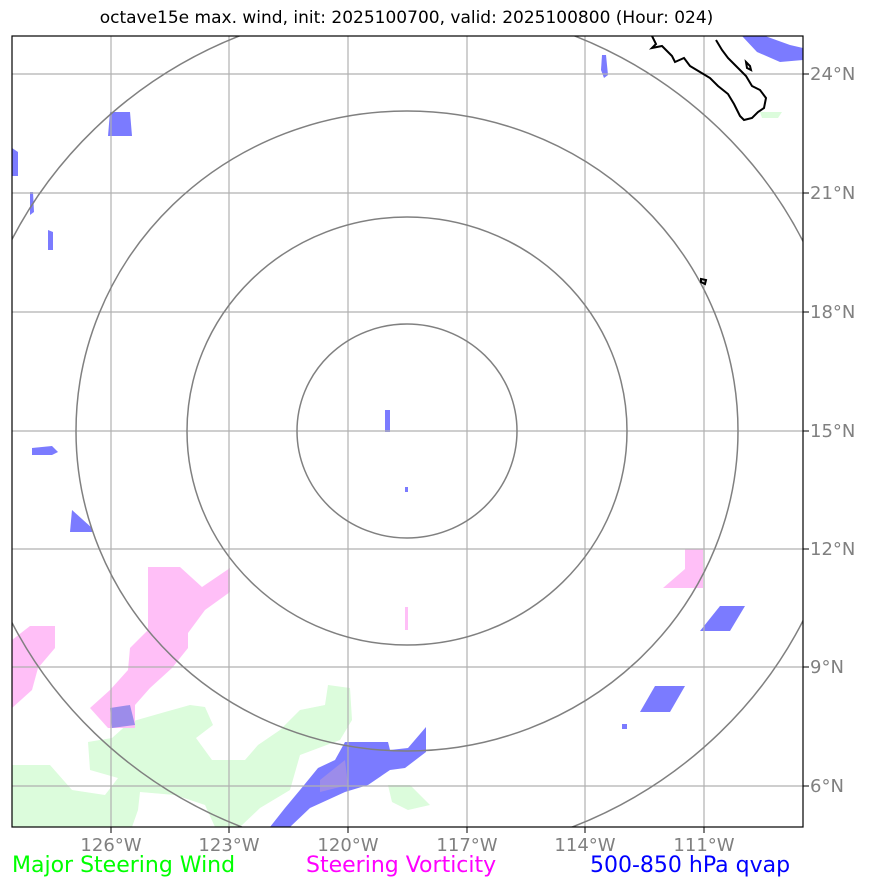 Image resolution: width=873 pixels, height=891 pixels. What do you see at coordinates (466, 845) in the screenshot?
I see `lon-label: 117°W` at bounding box center [466, 845].